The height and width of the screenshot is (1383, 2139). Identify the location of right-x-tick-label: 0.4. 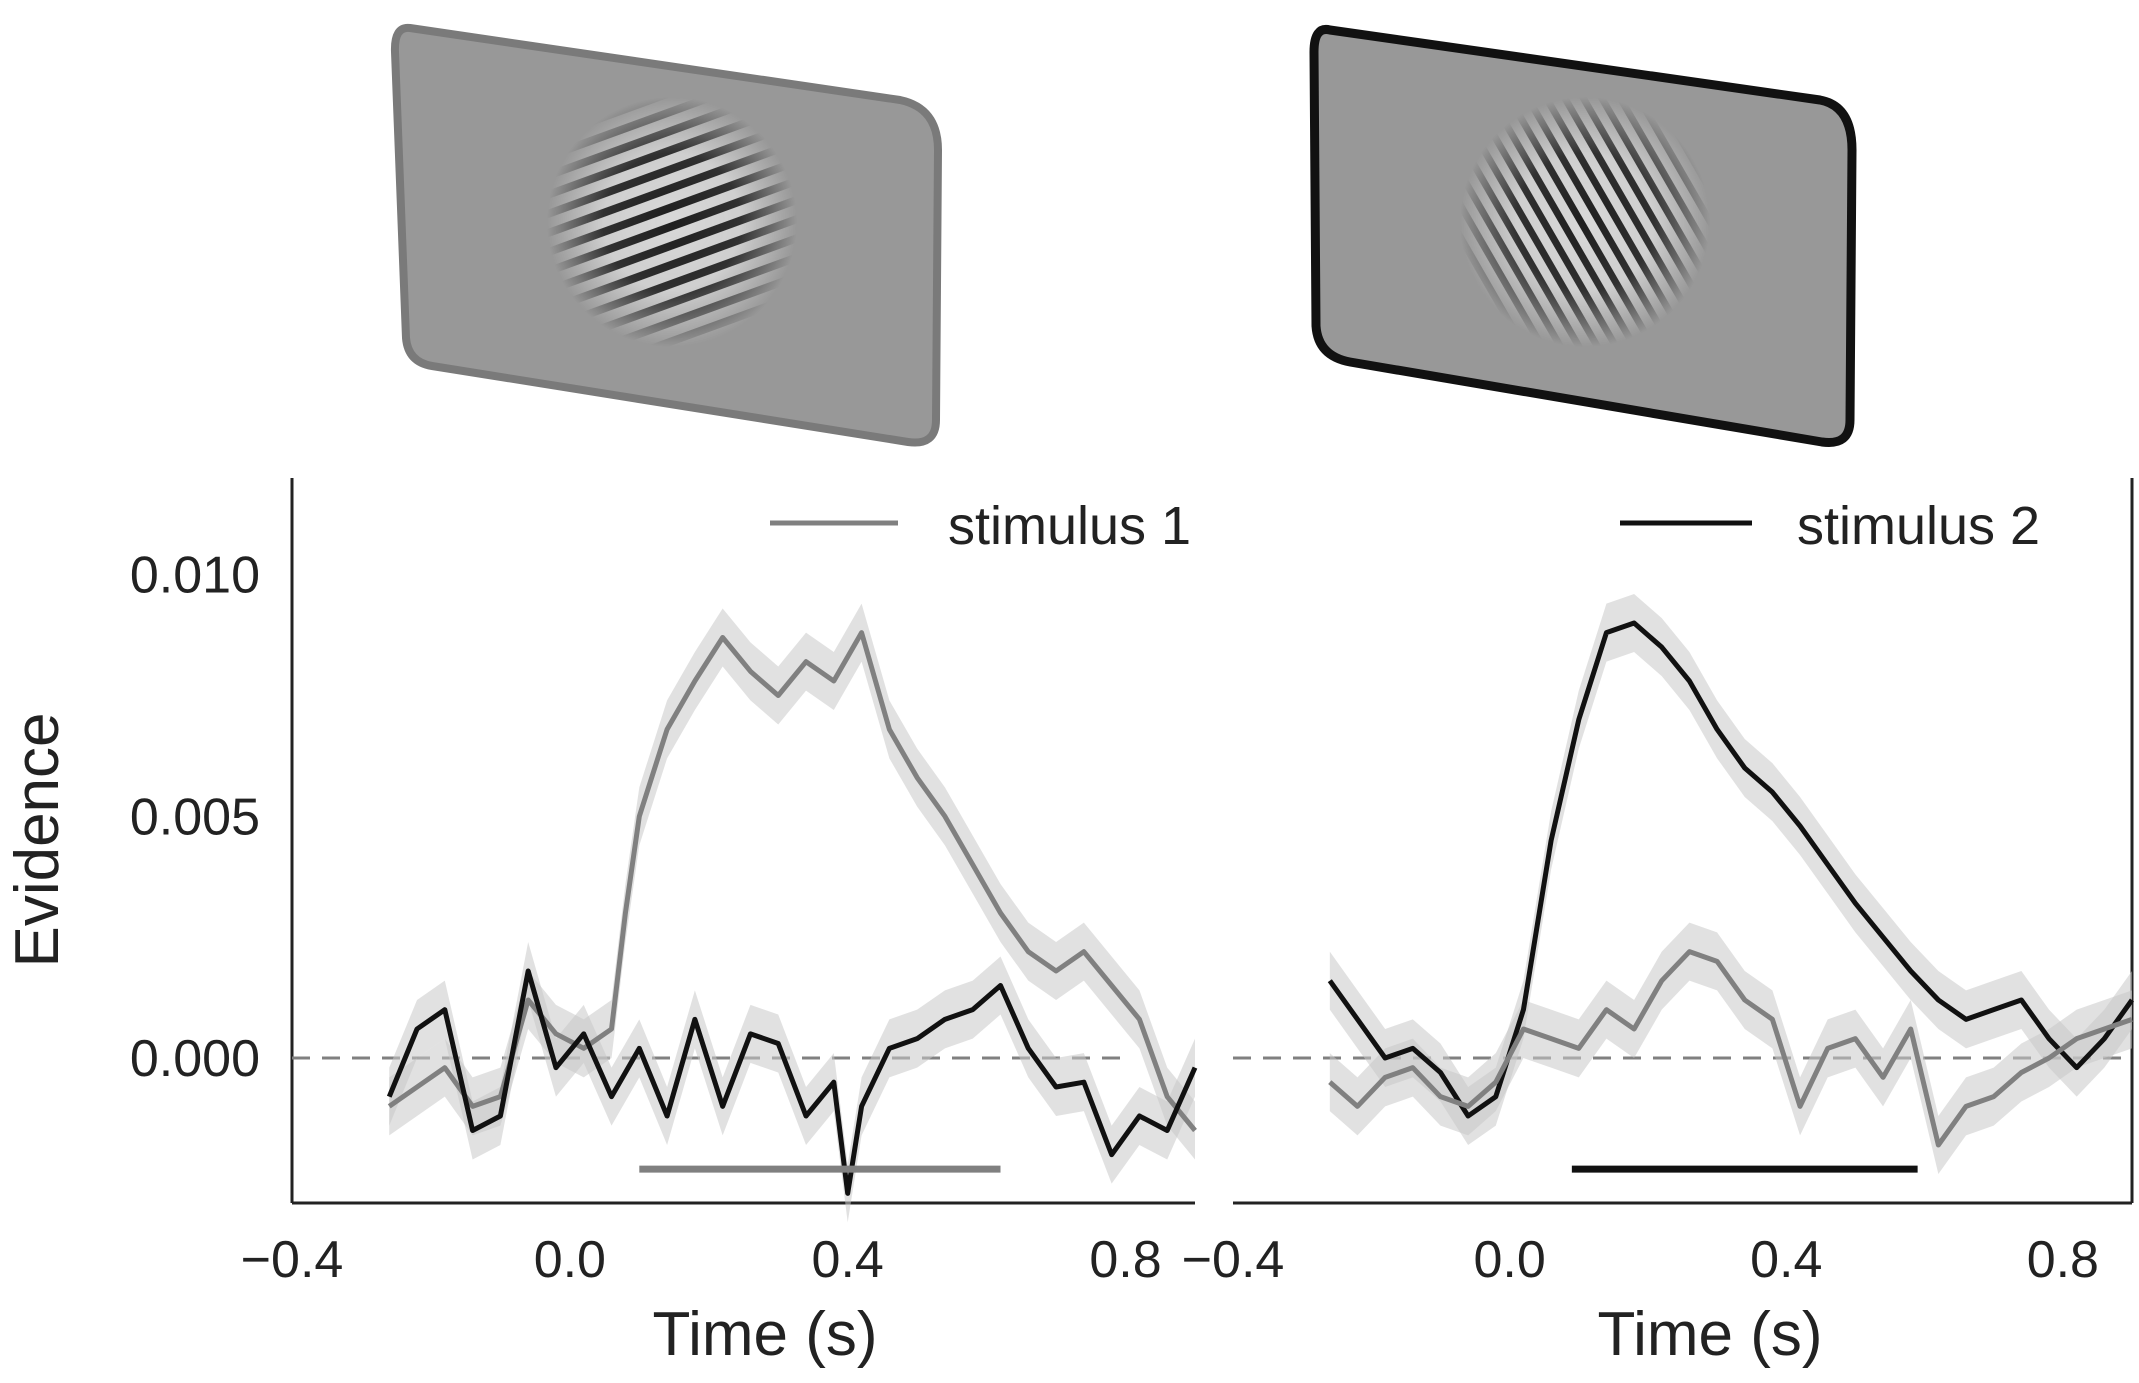
(1786, 1260).